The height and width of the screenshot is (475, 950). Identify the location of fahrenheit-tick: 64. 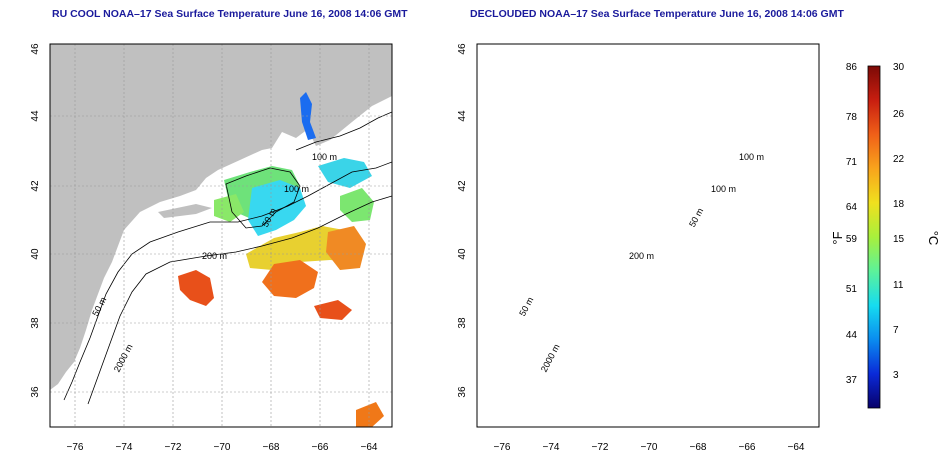
(852, 207).